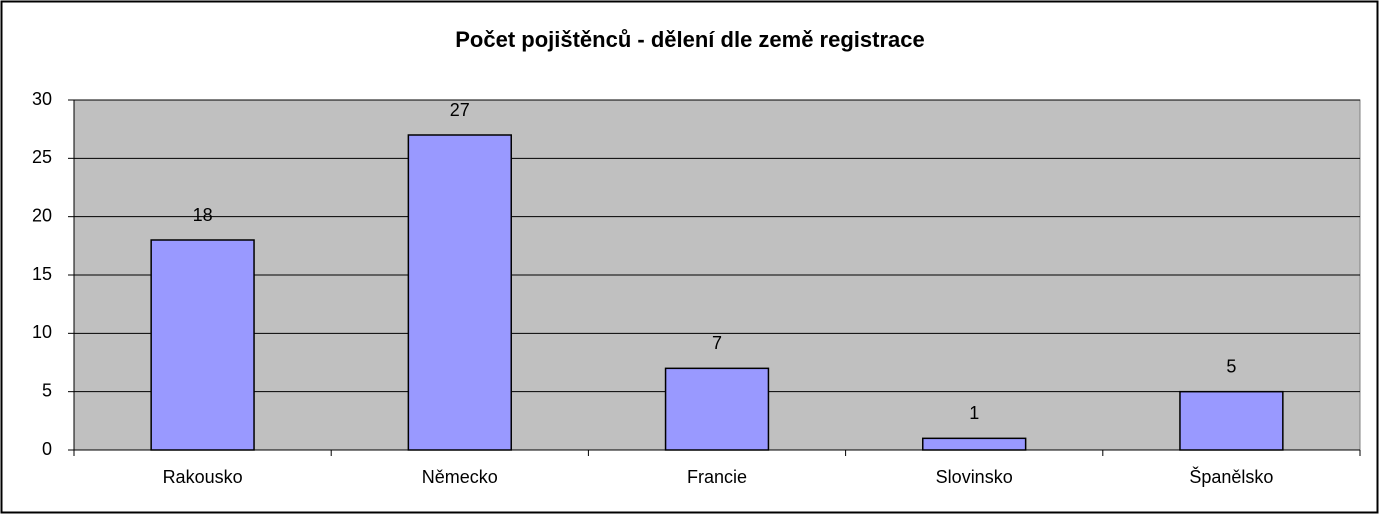  I want to click on y-tick-label: 5, so click(47, 390).